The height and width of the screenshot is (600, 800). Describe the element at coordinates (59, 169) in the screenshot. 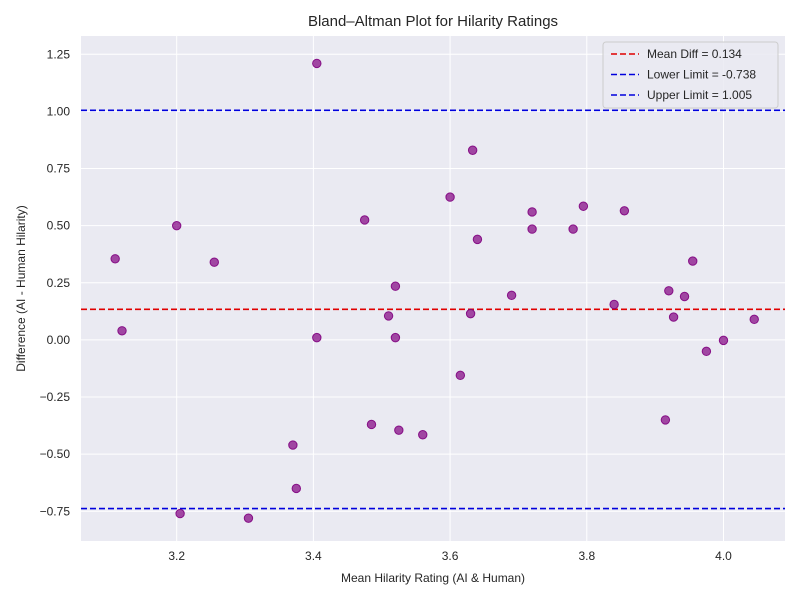

I see `y-tick-label: 0.75` at that location.